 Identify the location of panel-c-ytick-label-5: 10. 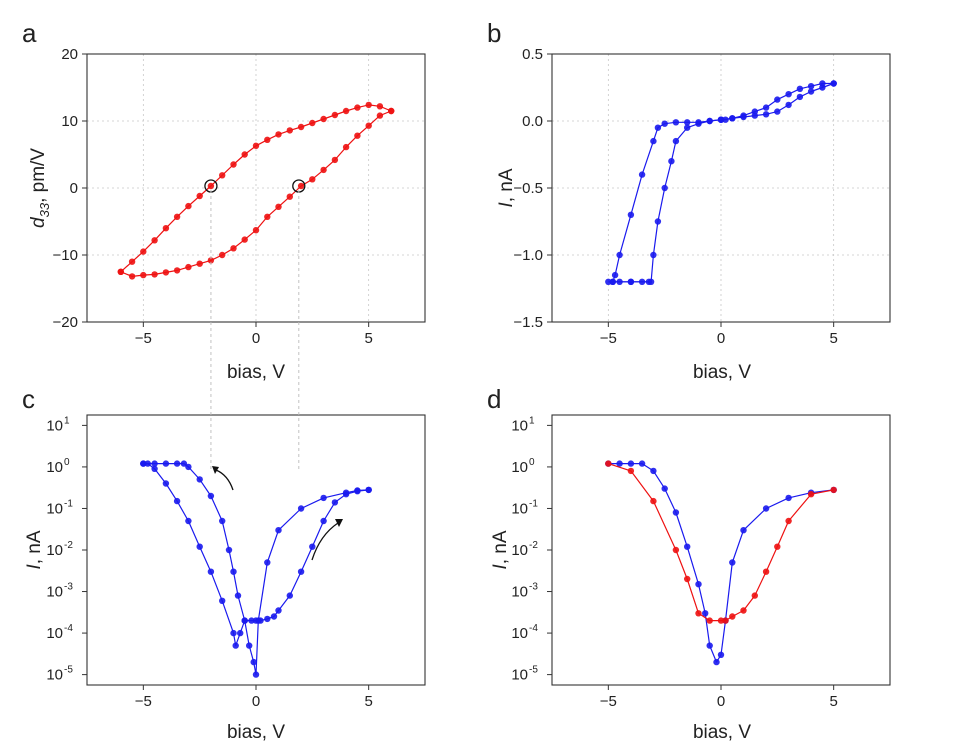
(54, 467).